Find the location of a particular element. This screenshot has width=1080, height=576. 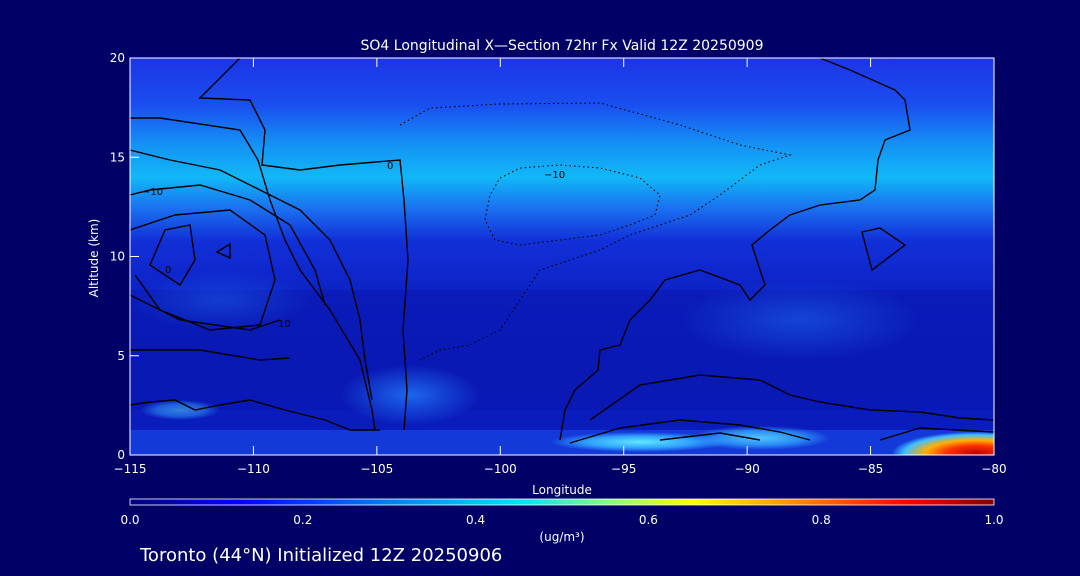

colorbar-tick-label: 1.0 is located at coordinates (993, 520).